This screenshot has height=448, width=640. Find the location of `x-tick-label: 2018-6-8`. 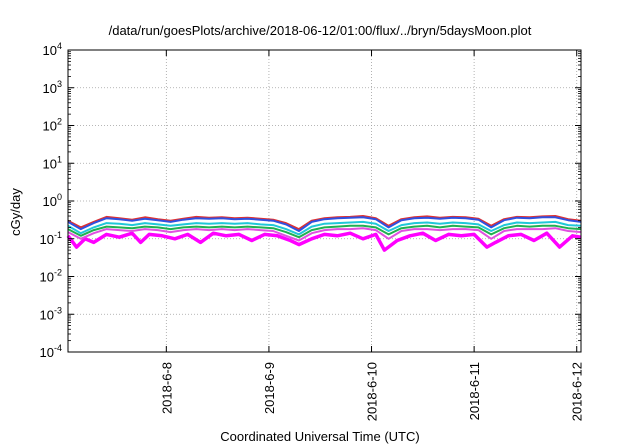

x-tick-label: 2018-6-8 is located at coordinates (166, 388).